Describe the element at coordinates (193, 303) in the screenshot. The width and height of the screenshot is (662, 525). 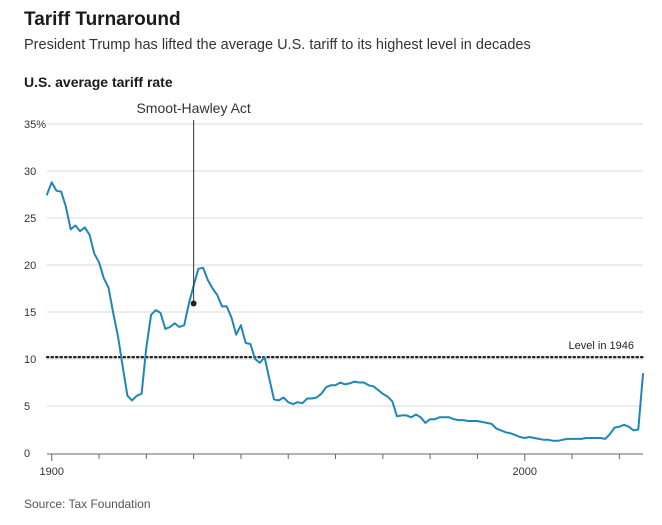
I see `annotation-marker` at that location.